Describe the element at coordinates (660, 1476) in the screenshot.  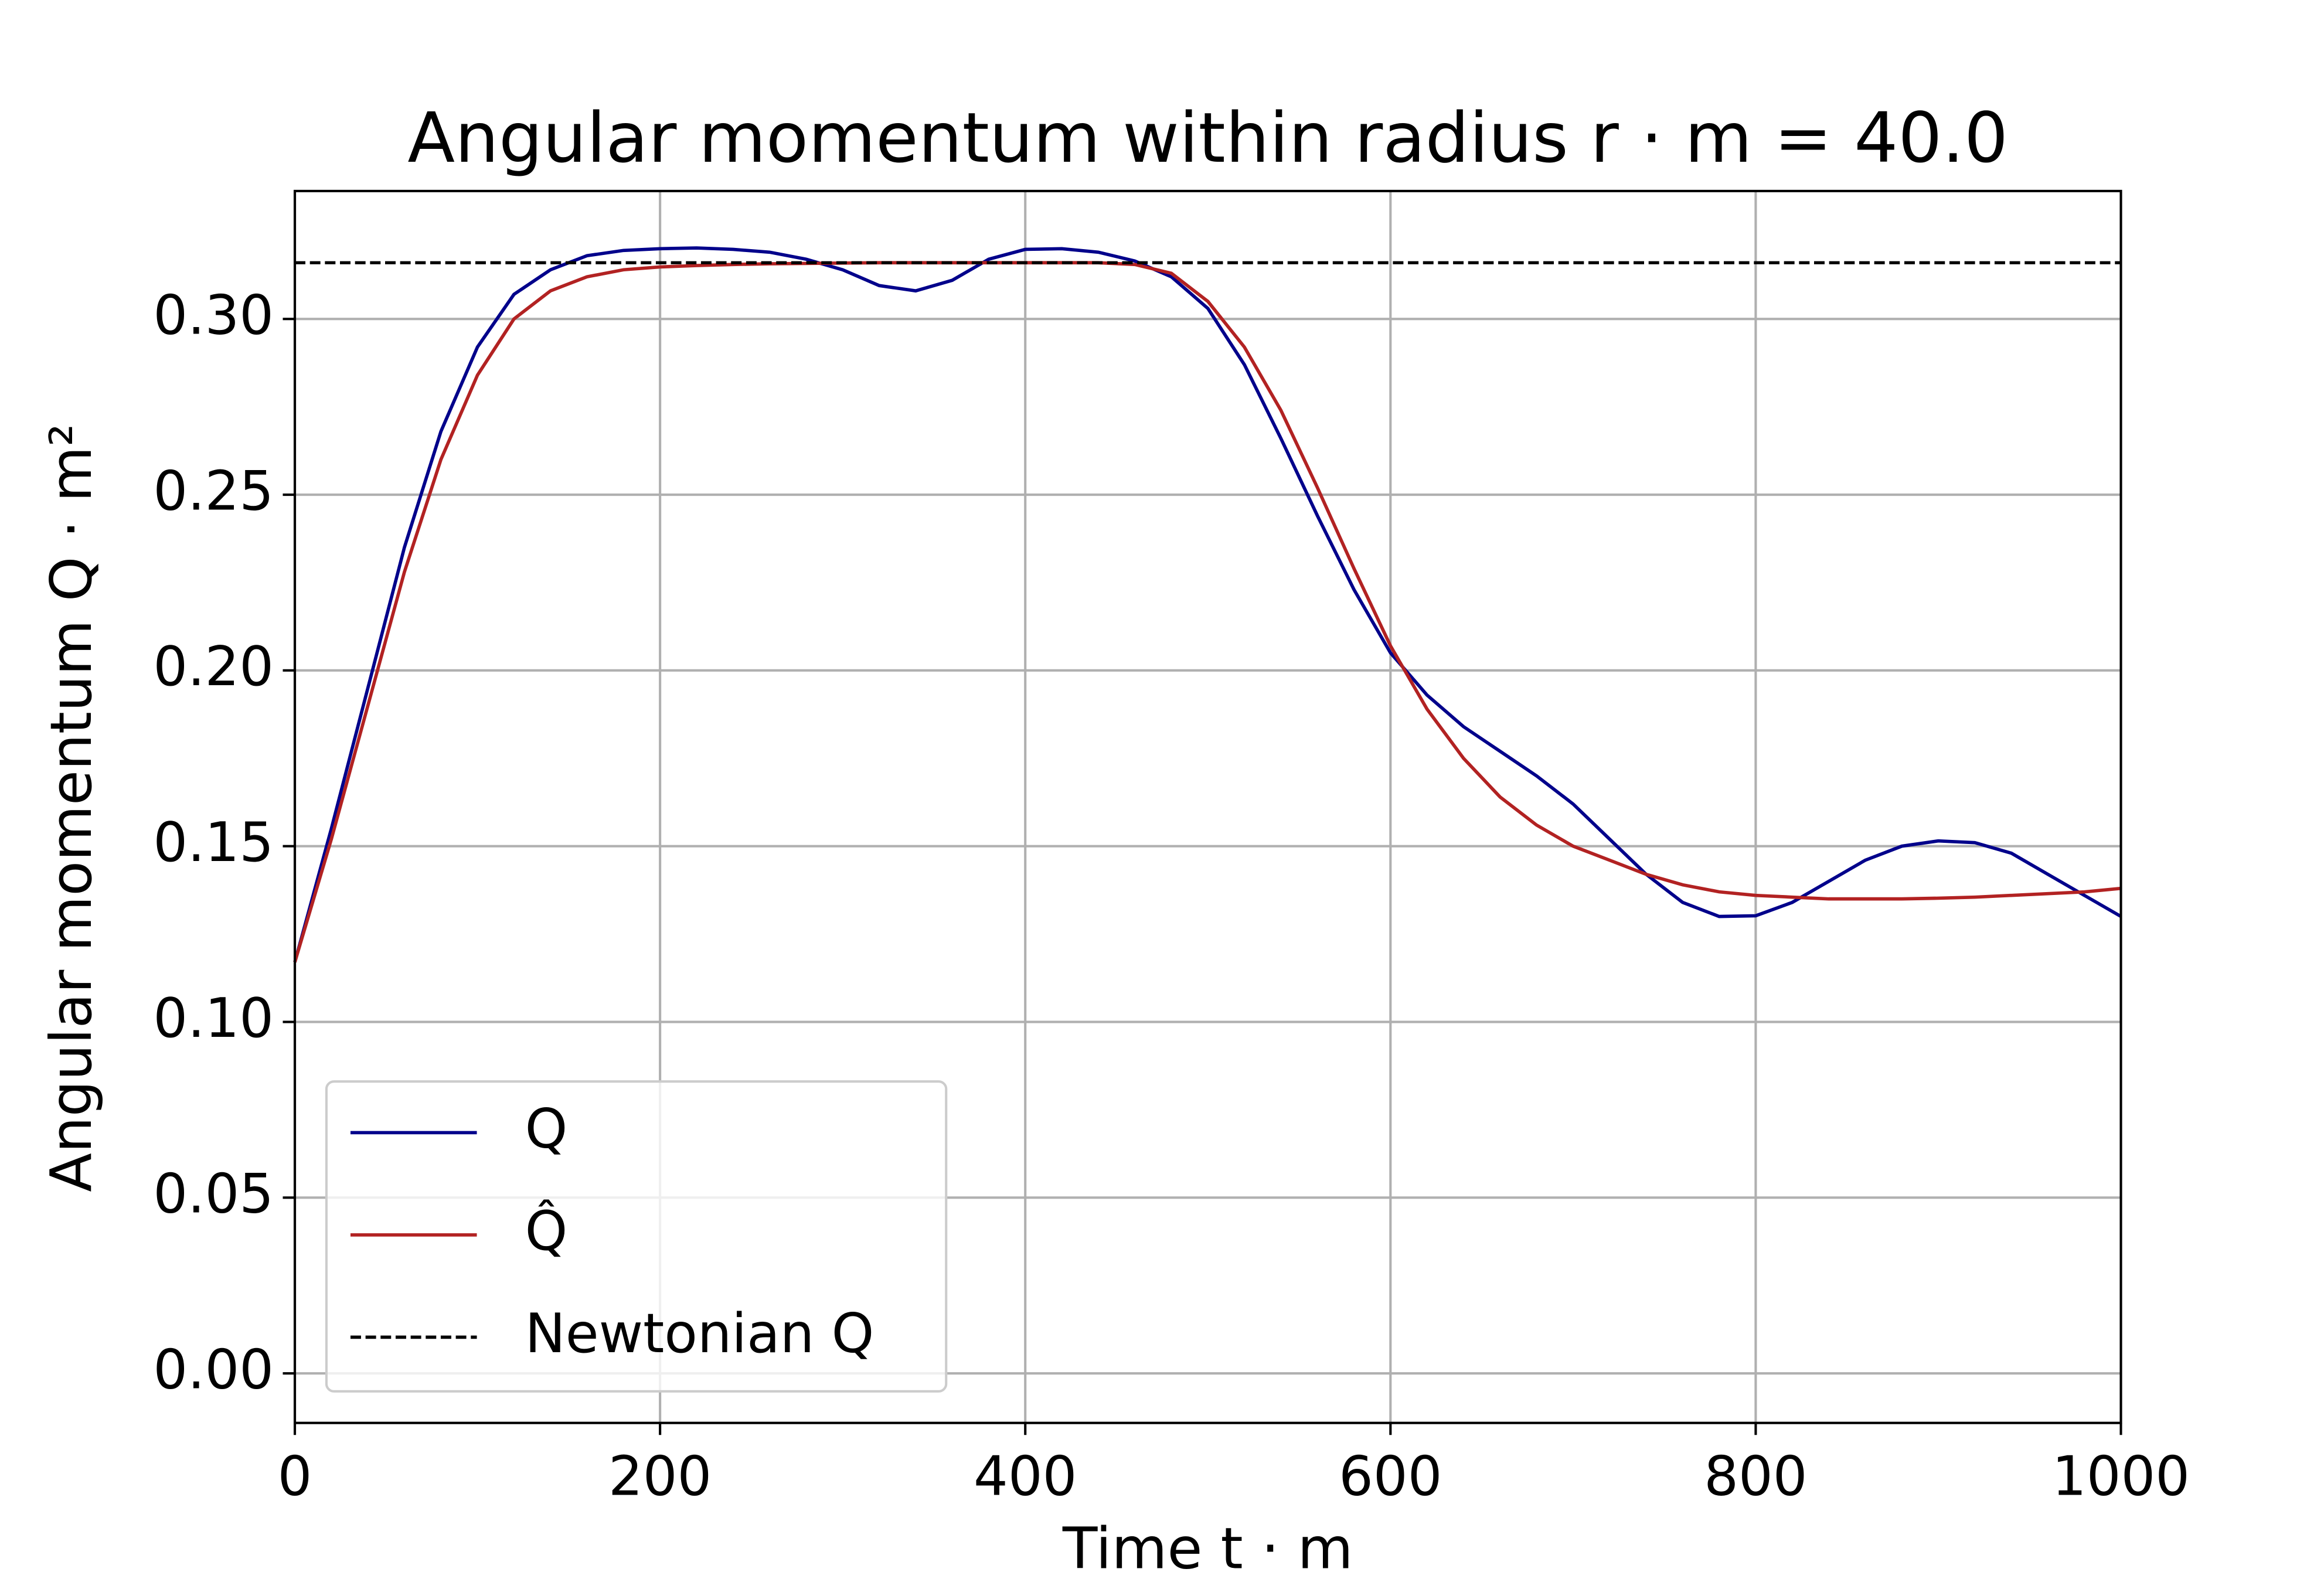
I see `x-tick-label: 200` at that location.